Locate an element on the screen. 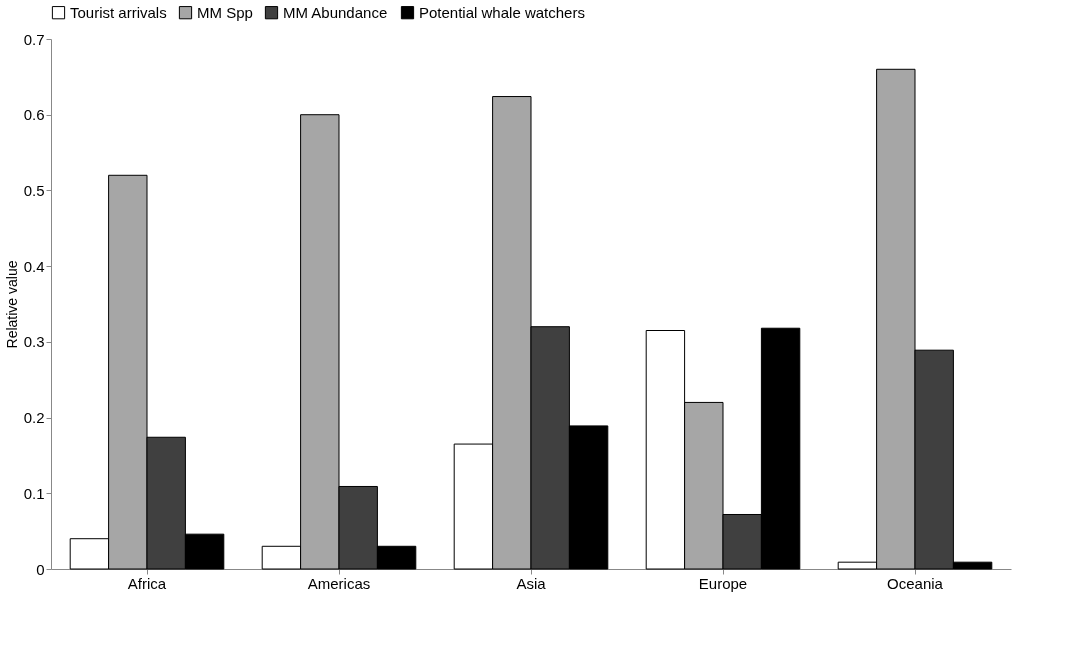 Image resolution: width=1092 pixels, height=652 pixels. y-tick-label: 0 is located at coordinates (40, 569).